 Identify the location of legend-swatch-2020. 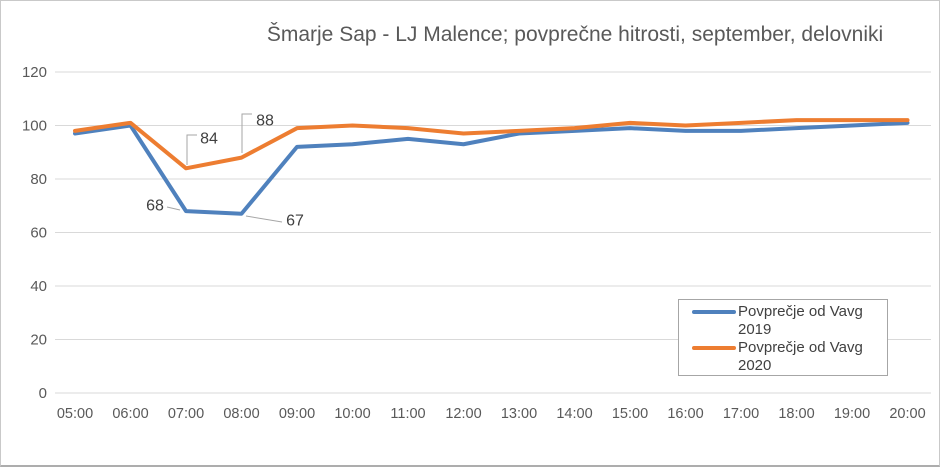
(714, 348).